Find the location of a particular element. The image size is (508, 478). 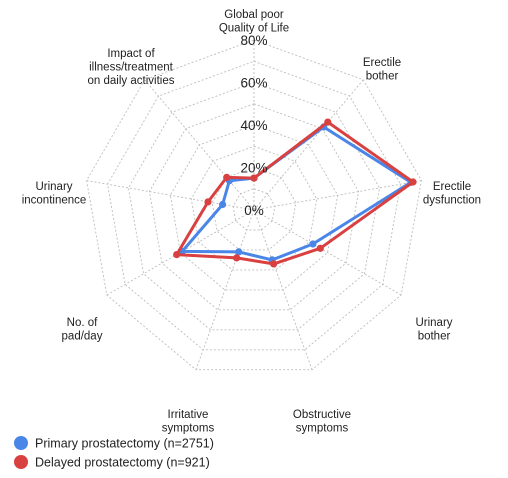

axis-label: Global poor Quality of Life is located at coordinates (254, 22).